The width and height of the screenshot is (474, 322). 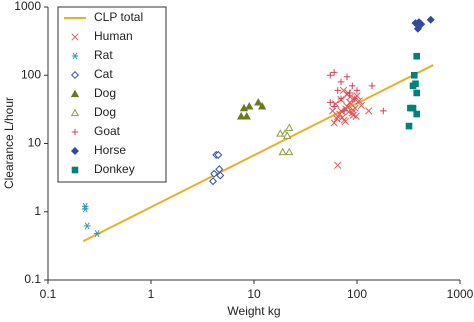 I want to click on y-tick-label: 100, so click(x=31, y=74).